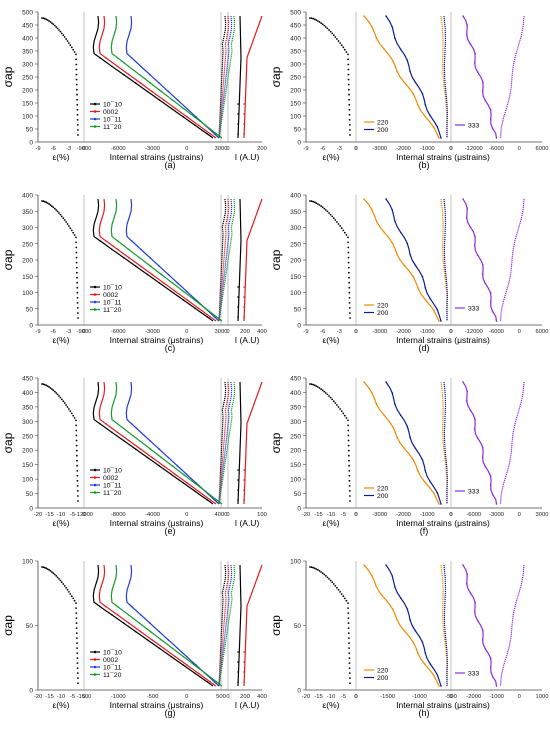 This screenshot has width=550, height=739. What do you see at coordinates (31, 326) in the screenshot?
I see `y-tick-label-0: 0` at bounding box center [31, 326].